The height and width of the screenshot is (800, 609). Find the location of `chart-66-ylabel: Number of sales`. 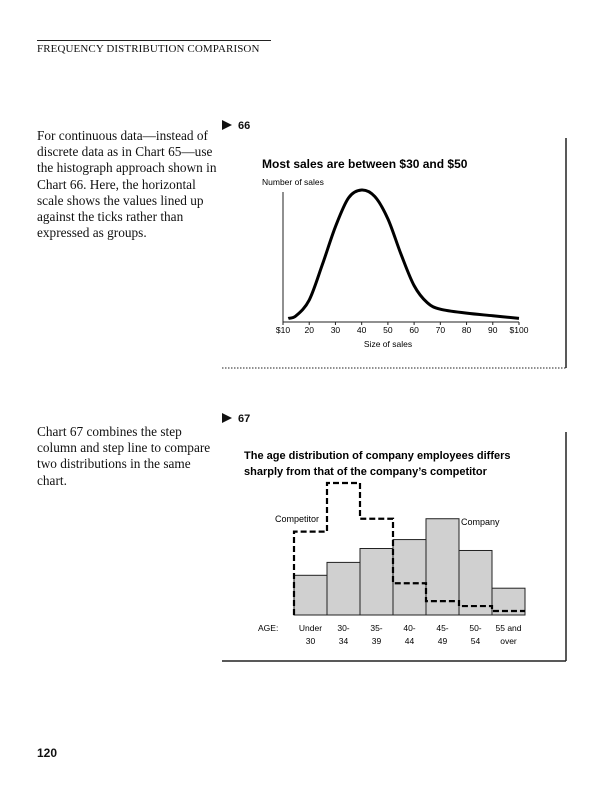

chart-66-ylabel: Number of sales is located at coordinates (293, 182).